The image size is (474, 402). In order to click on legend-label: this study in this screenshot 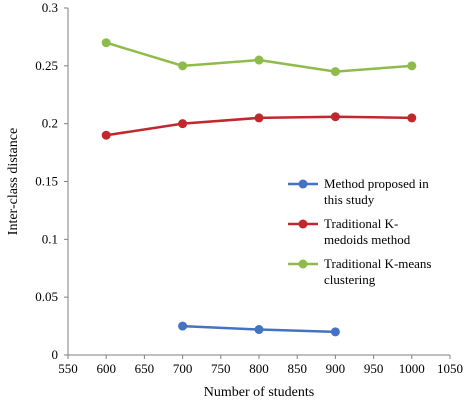, I will do `click(349, 199)`.